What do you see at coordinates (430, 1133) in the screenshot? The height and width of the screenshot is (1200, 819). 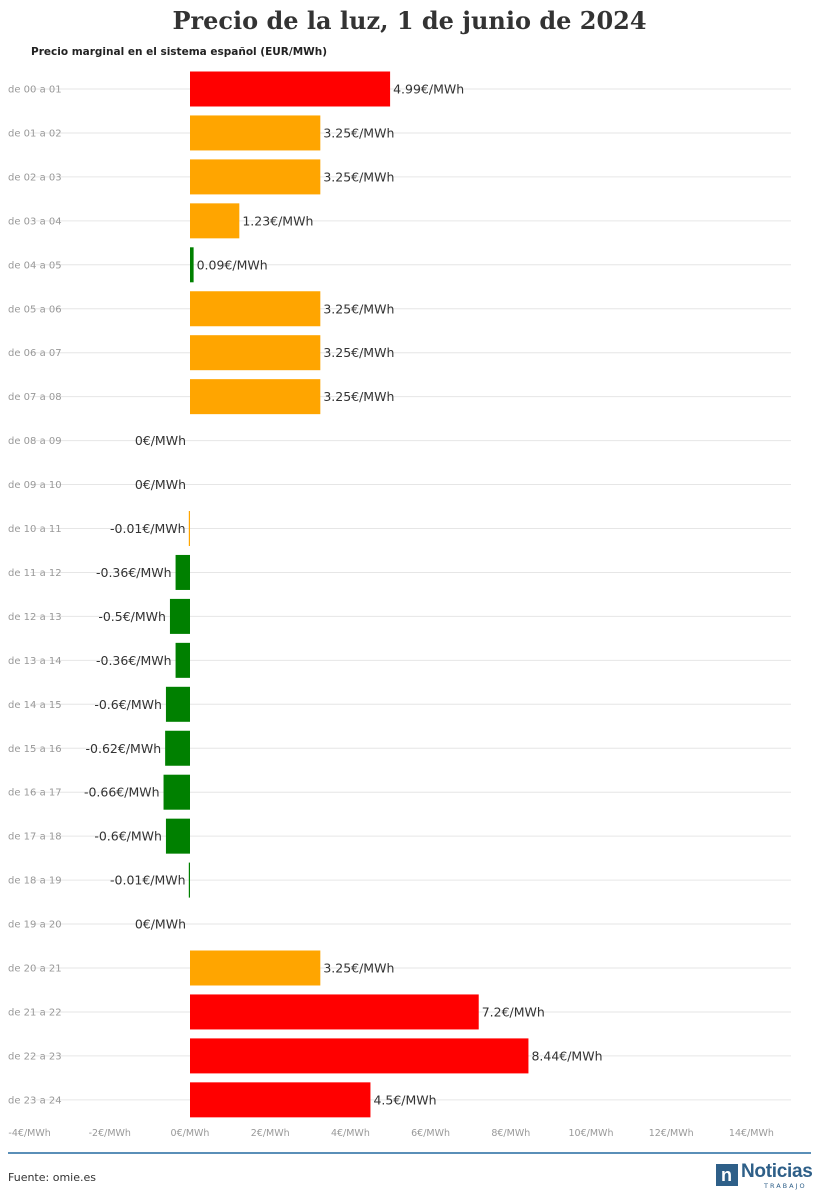 I see `x-tick-label: 6€/MWh` at bounding box center [430, 1133].